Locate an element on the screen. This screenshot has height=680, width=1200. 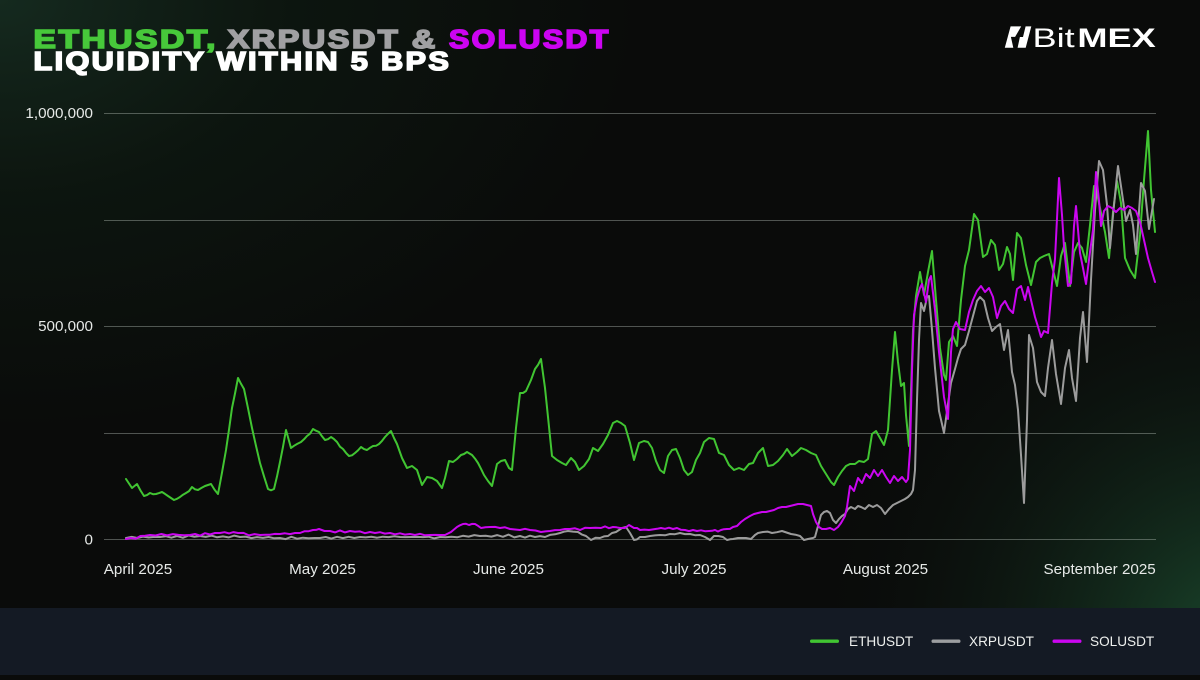
svg-text: Bit is located at coordinates (1054, 37).